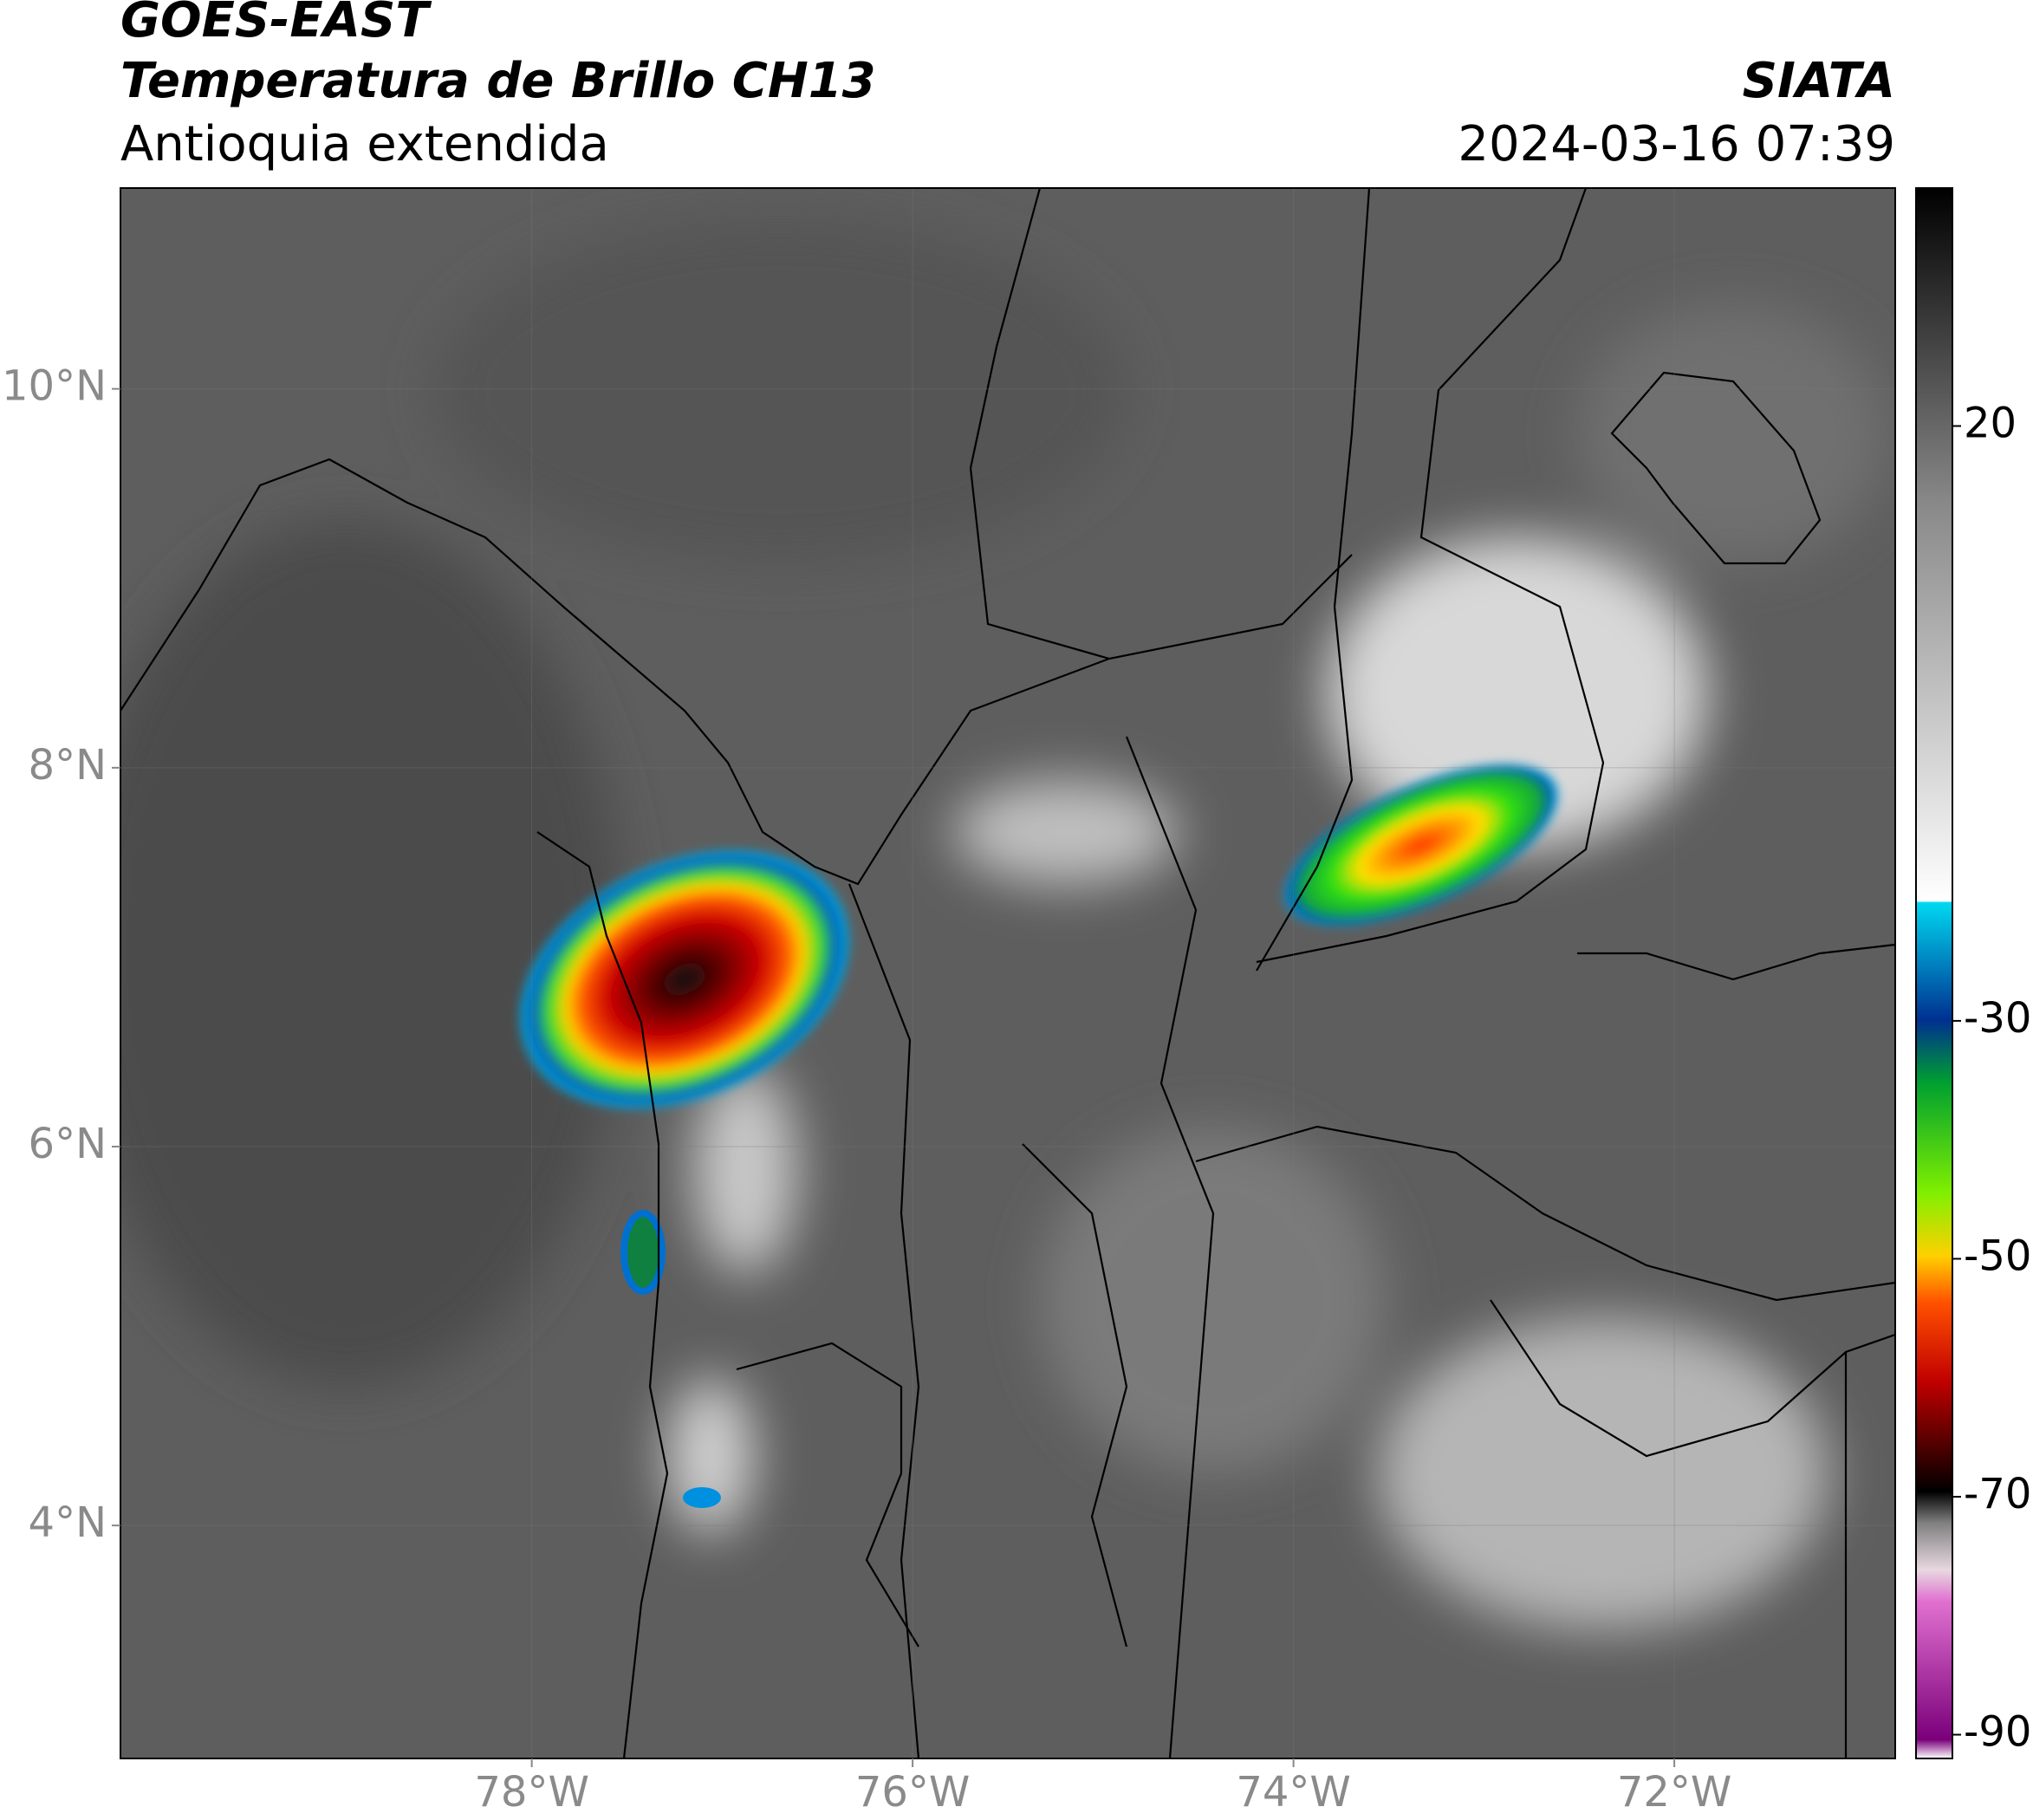 This screenshot has width=2033, height=1820. I want to click on colorbar-tick-label: -90, so click(1997, 1732).